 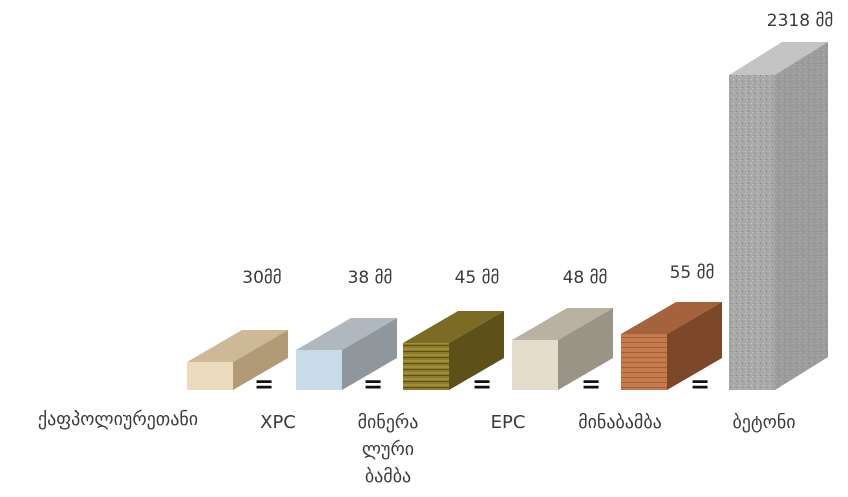 I want to click on value-label: 2318 მმ, so click(x=800, y=21).